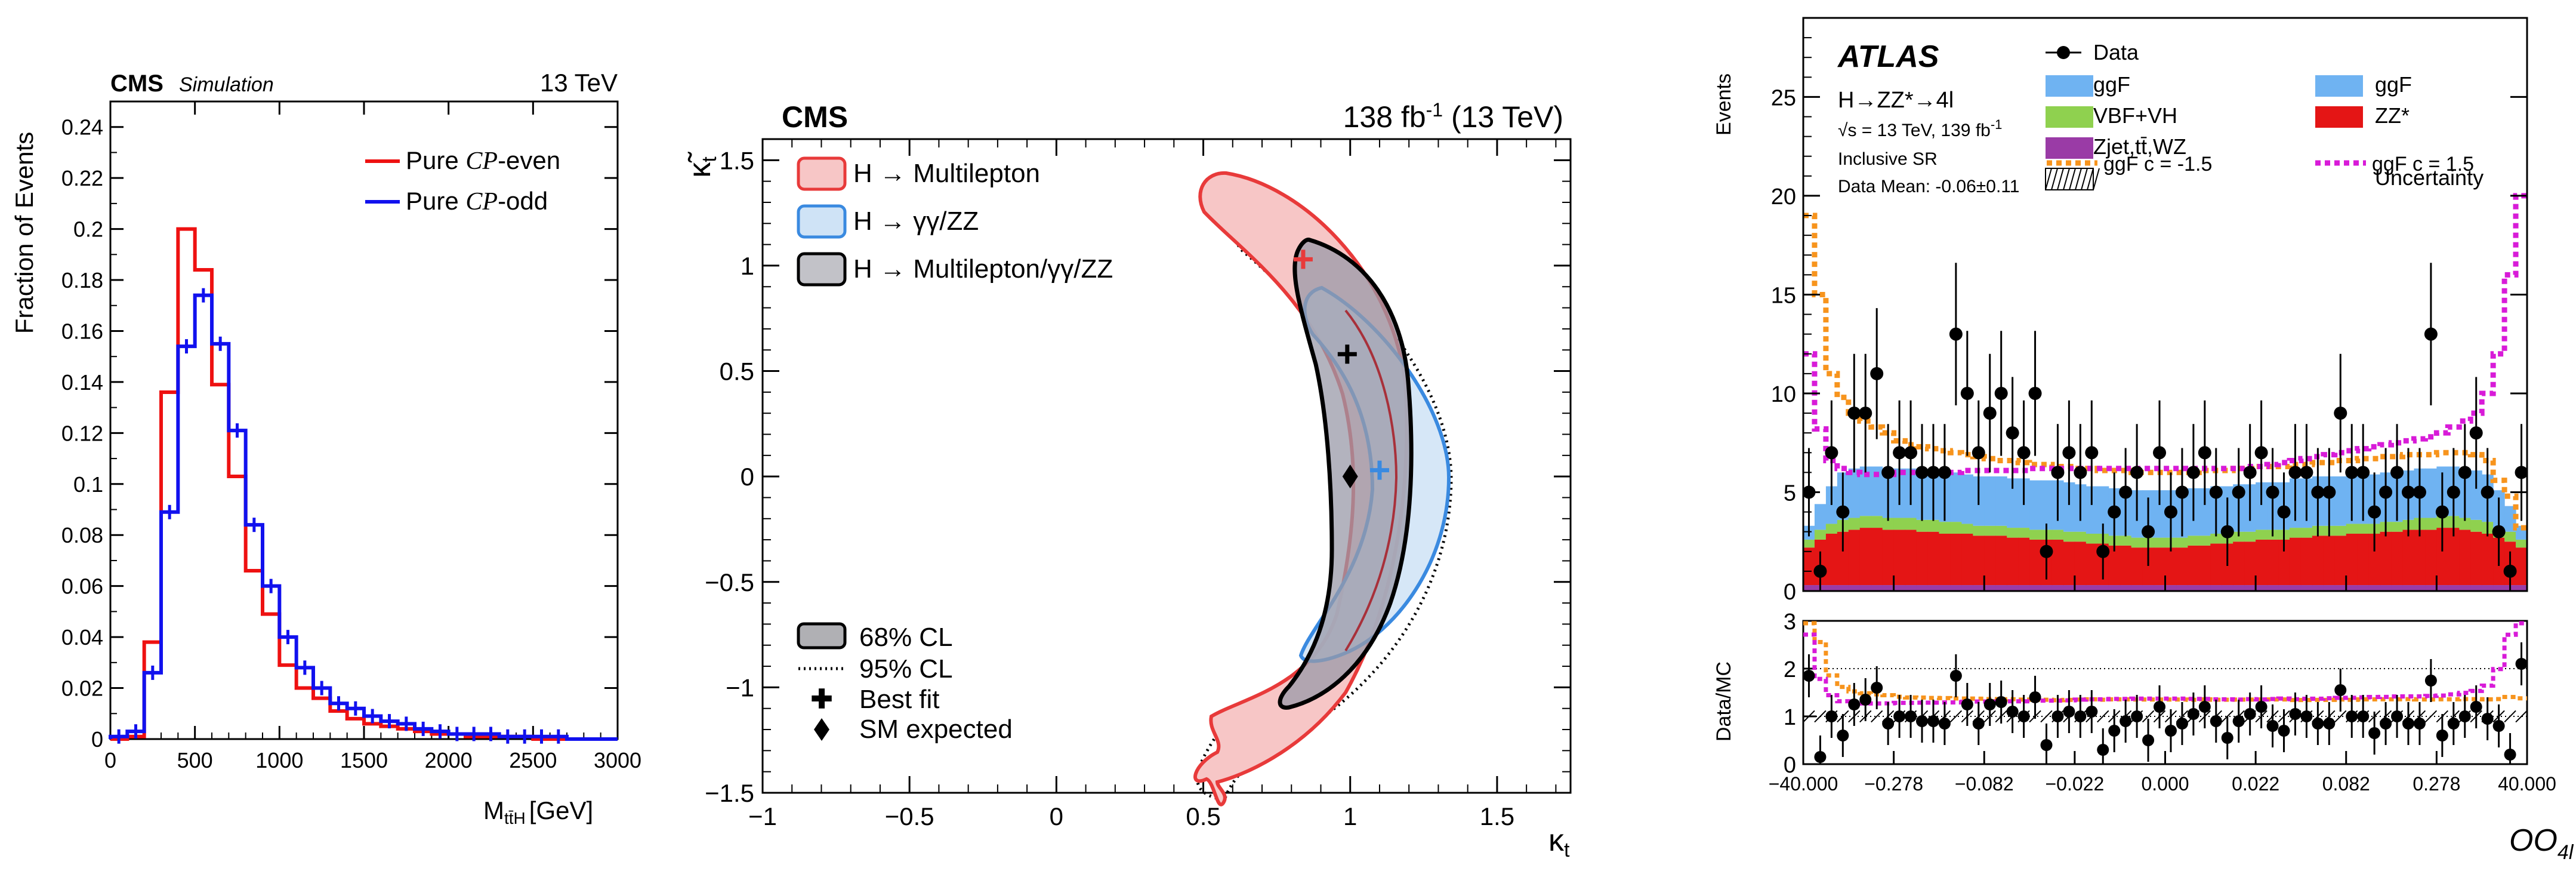 This screenshot has height=871, width=2576. I want to click on p3-y-tick-label: 15, so click(1784, 295).